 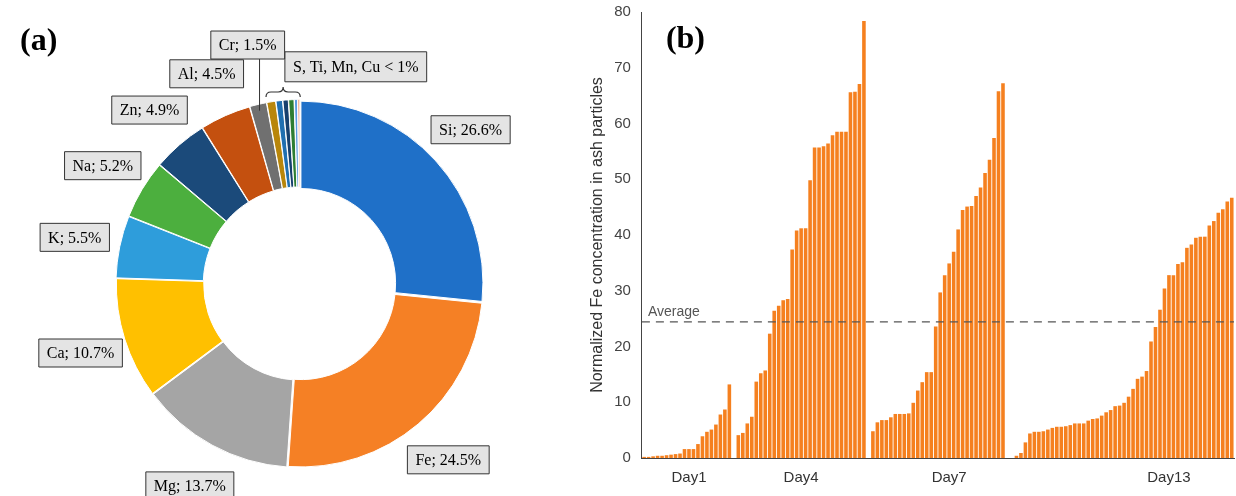 What do you see at coordinates (622, 234) in the screenshot?
I see `y-tick-label: 40` at bounding box center [622, 234].